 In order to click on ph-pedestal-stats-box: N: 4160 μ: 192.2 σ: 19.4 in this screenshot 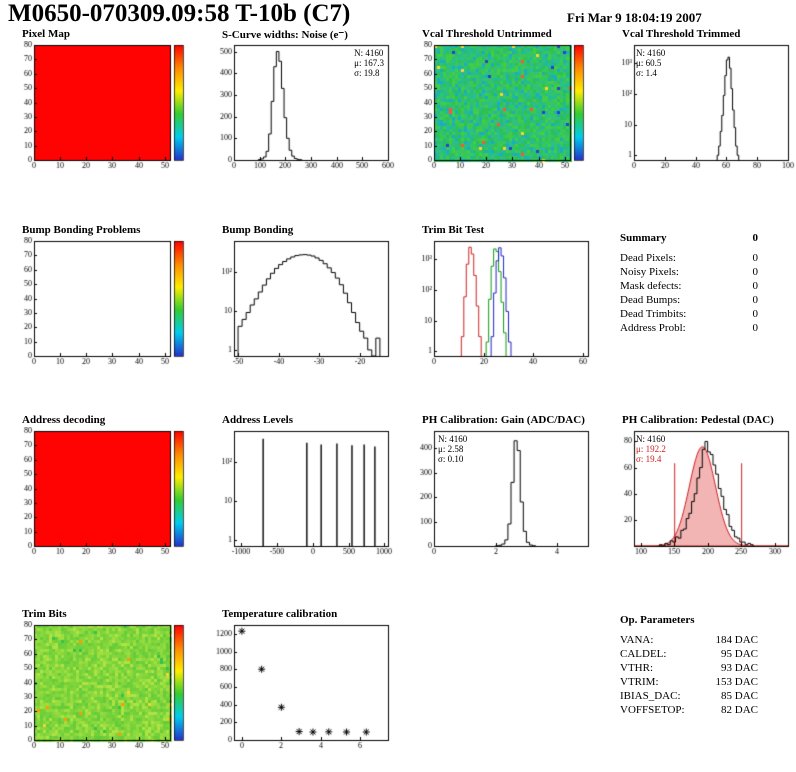, I will do `click(651, 449)`.